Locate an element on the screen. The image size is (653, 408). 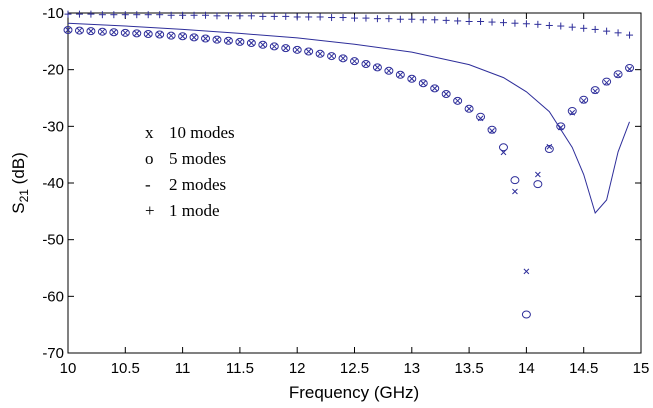
y-tick-label: -40 is located at coordinates (53, 183).